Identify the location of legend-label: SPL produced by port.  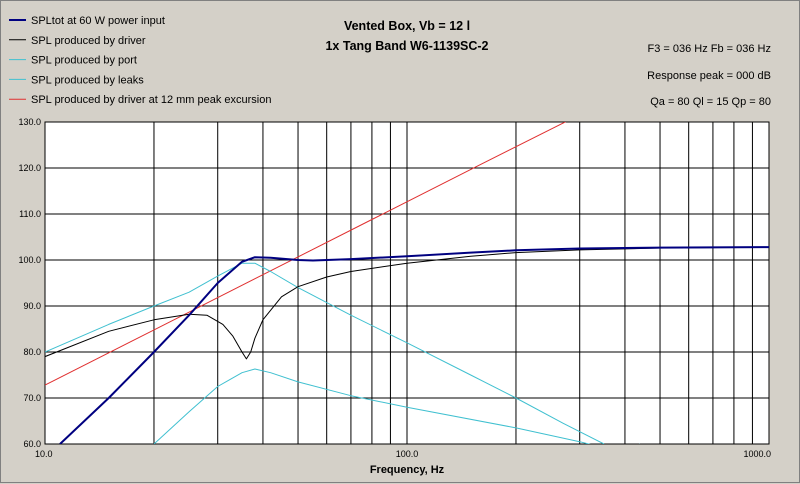
(84, 61).